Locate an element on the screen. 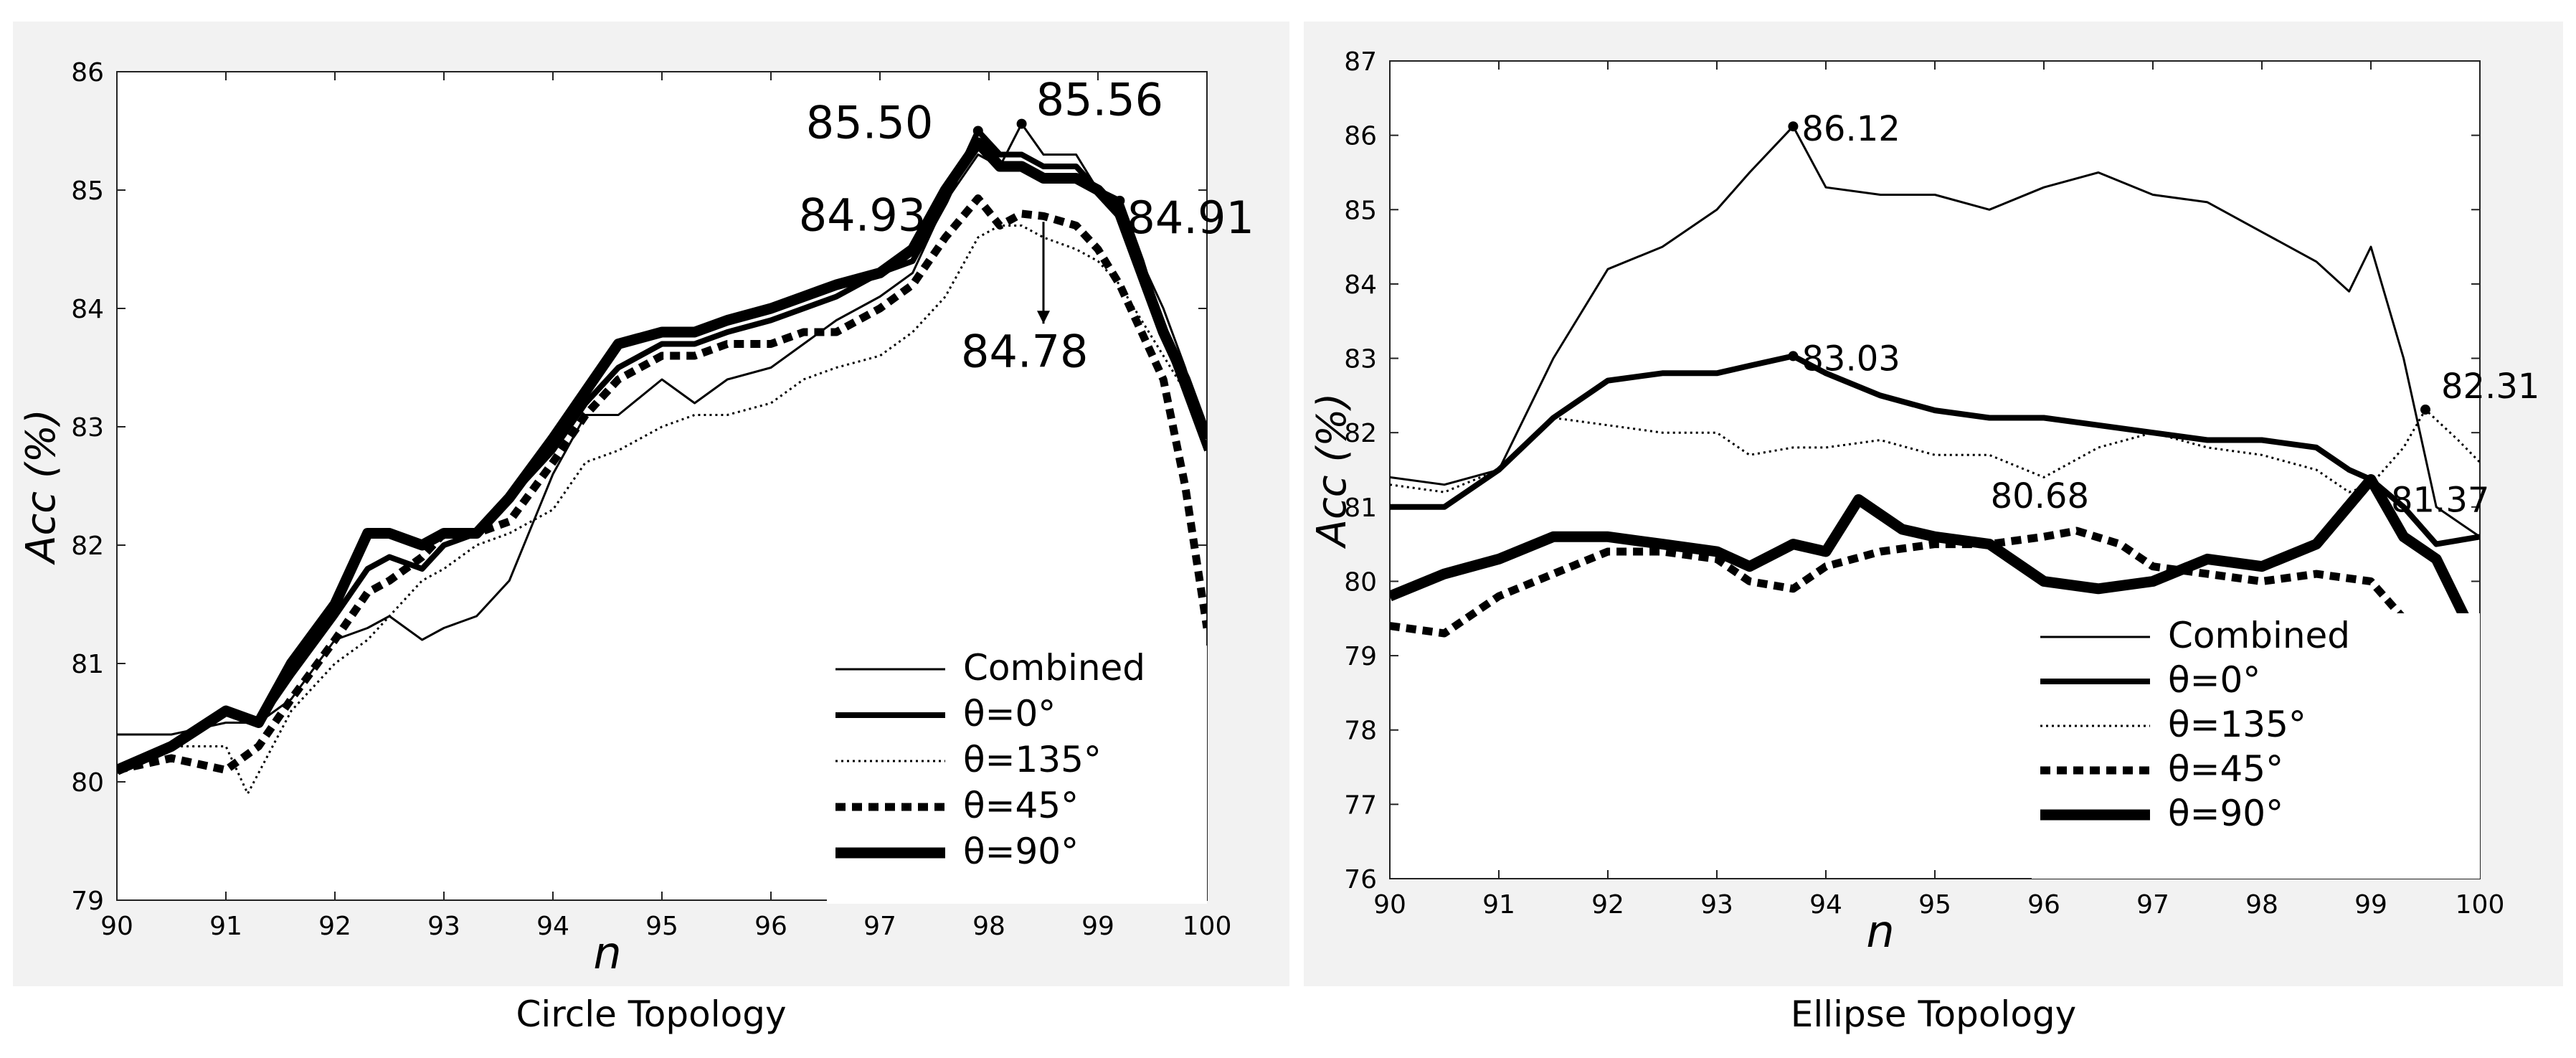 This screenshot has height=1058, width=2576. annotation-arrowhead is located at coordinates (1043, 317).